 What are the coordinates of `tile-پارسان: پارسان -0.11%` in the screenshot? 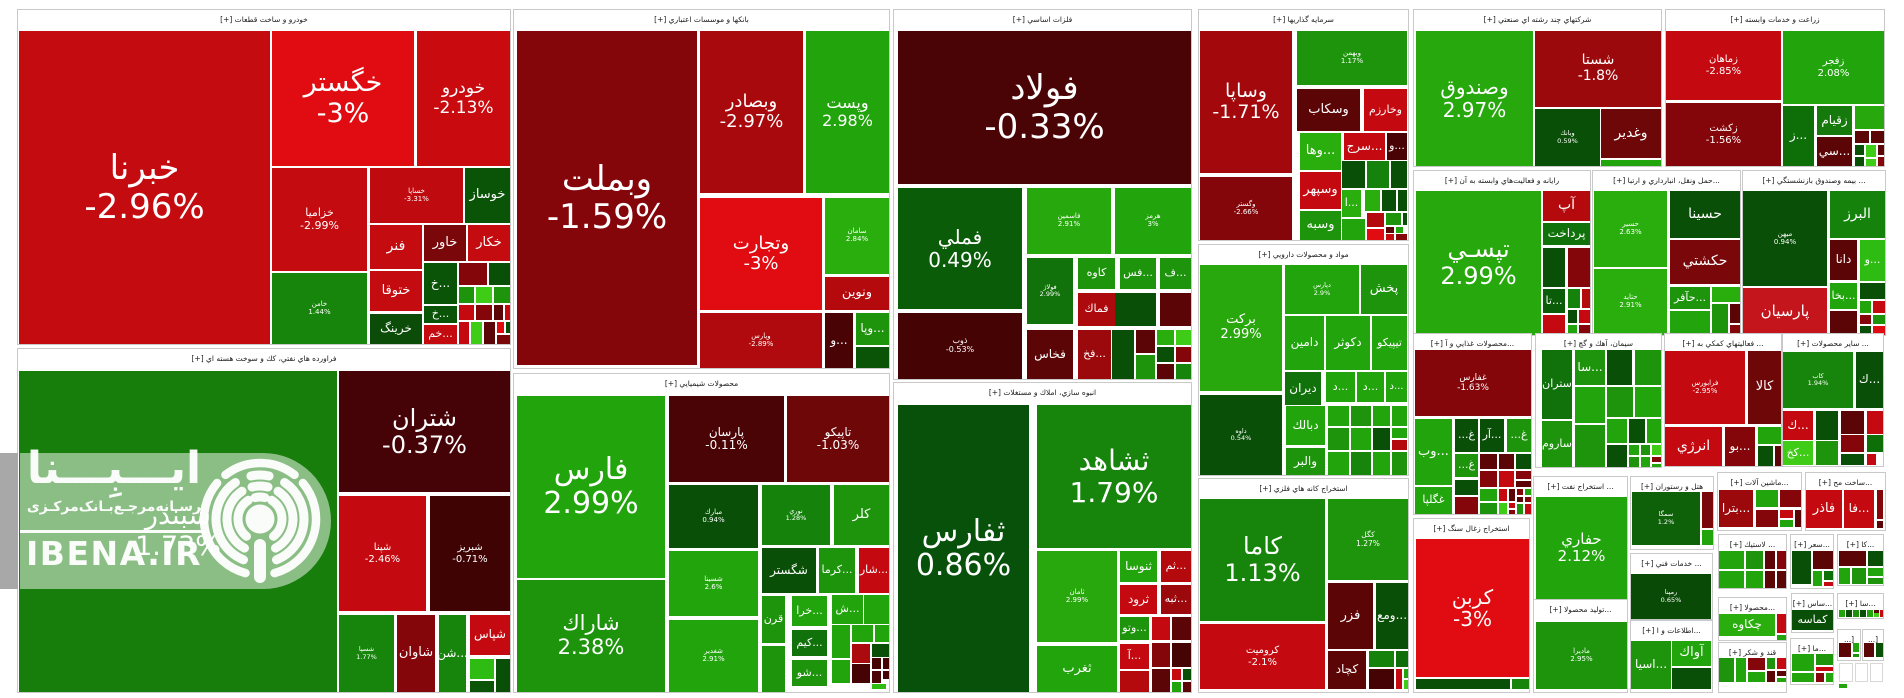 It's located at (726, 439).